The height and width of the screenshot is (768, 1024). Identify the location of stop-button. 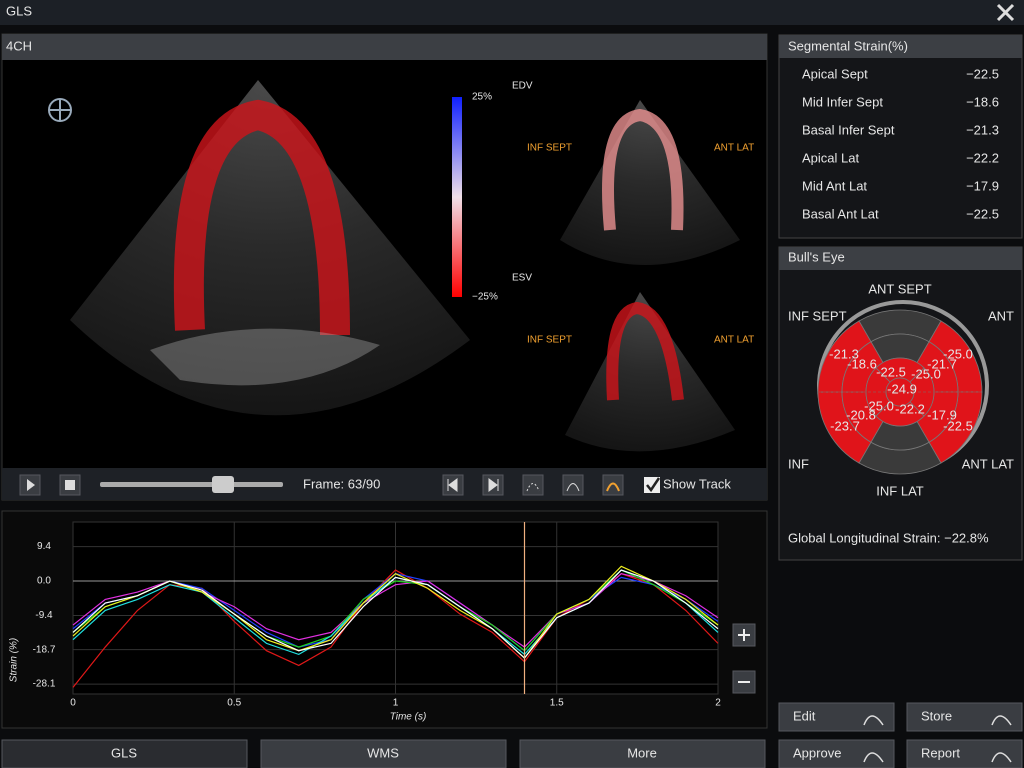
(70, 485).